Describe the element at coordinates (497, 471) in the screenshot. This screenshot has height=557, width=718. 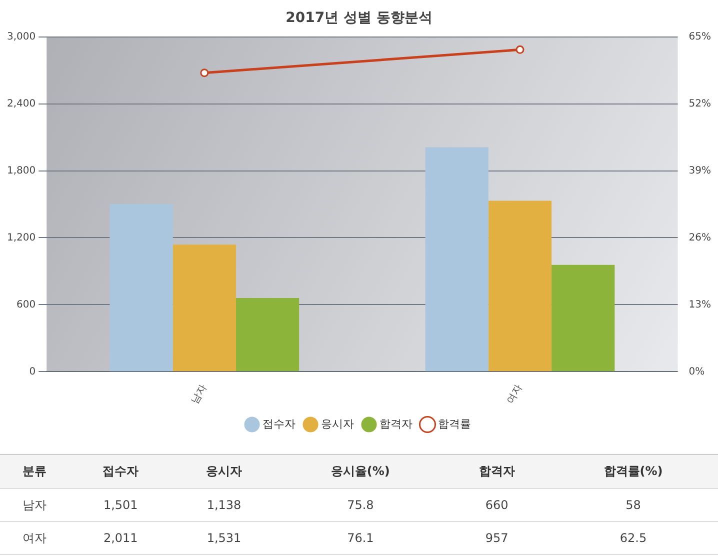
I see `text: 합격자` at that location.